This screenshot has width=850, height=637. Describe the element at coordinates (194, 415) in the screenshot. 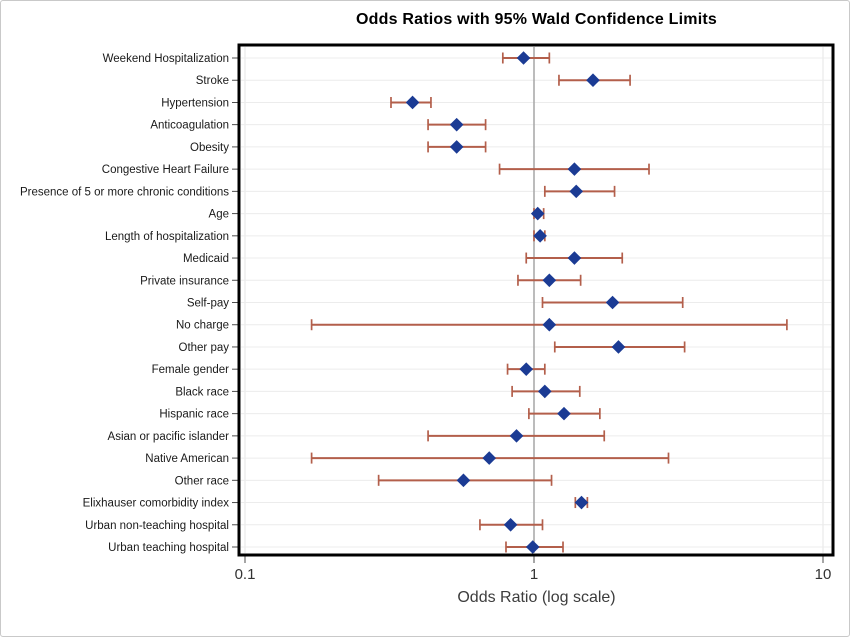

I see `category-label: Hispanic race` at that location.